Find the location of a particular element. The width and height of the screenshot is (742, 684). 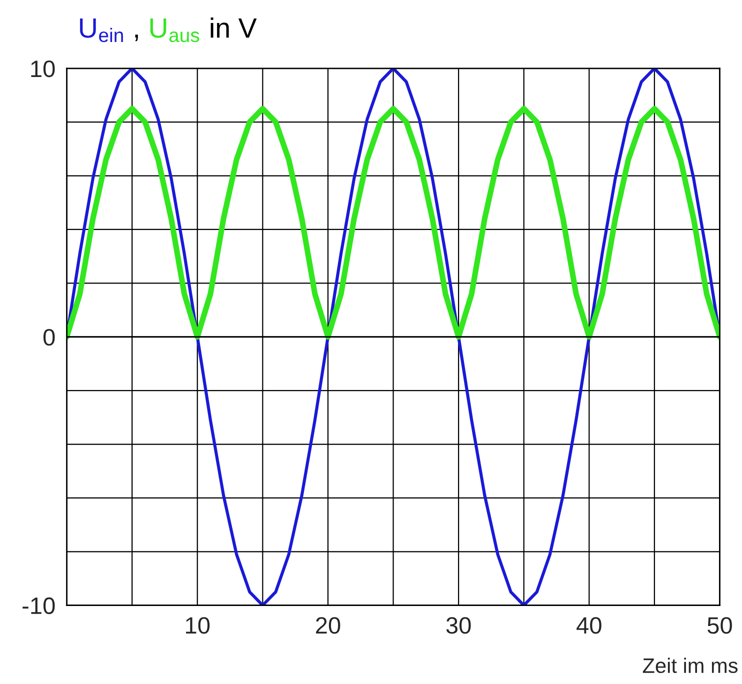

x-tick-label: 10 is located at coordinates (198, 625).